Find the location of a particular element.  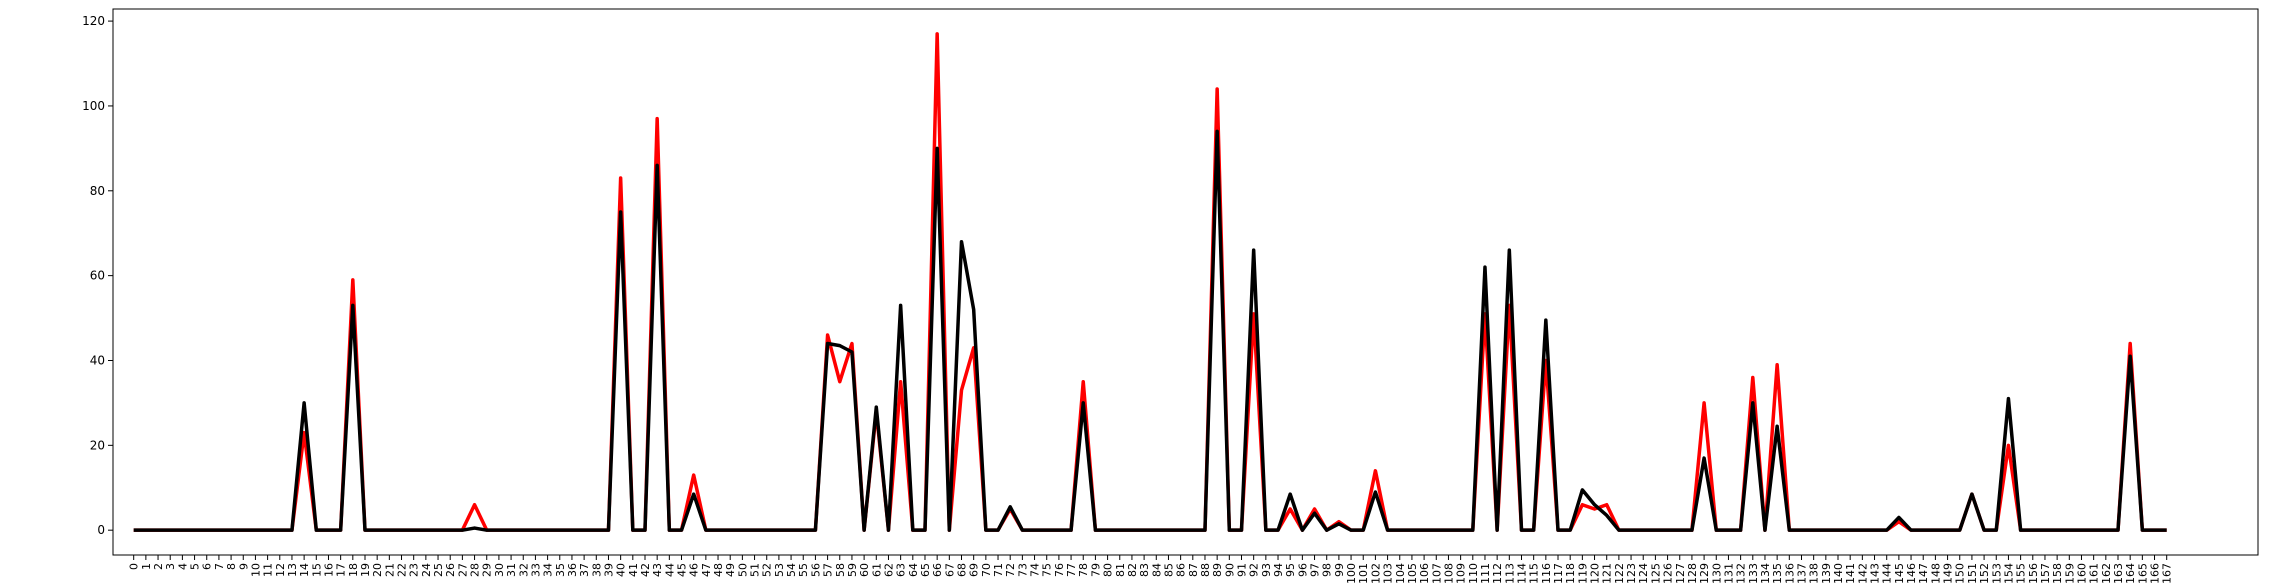

x-tick-label: 46 is located at coordinates (694, 570).